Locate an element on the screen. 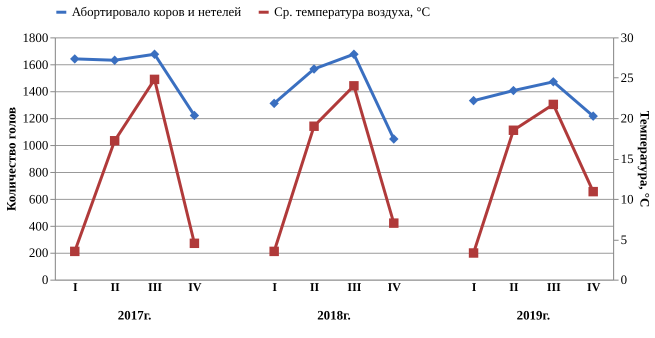  text: 2018г. is located at coordinates (334, 315).